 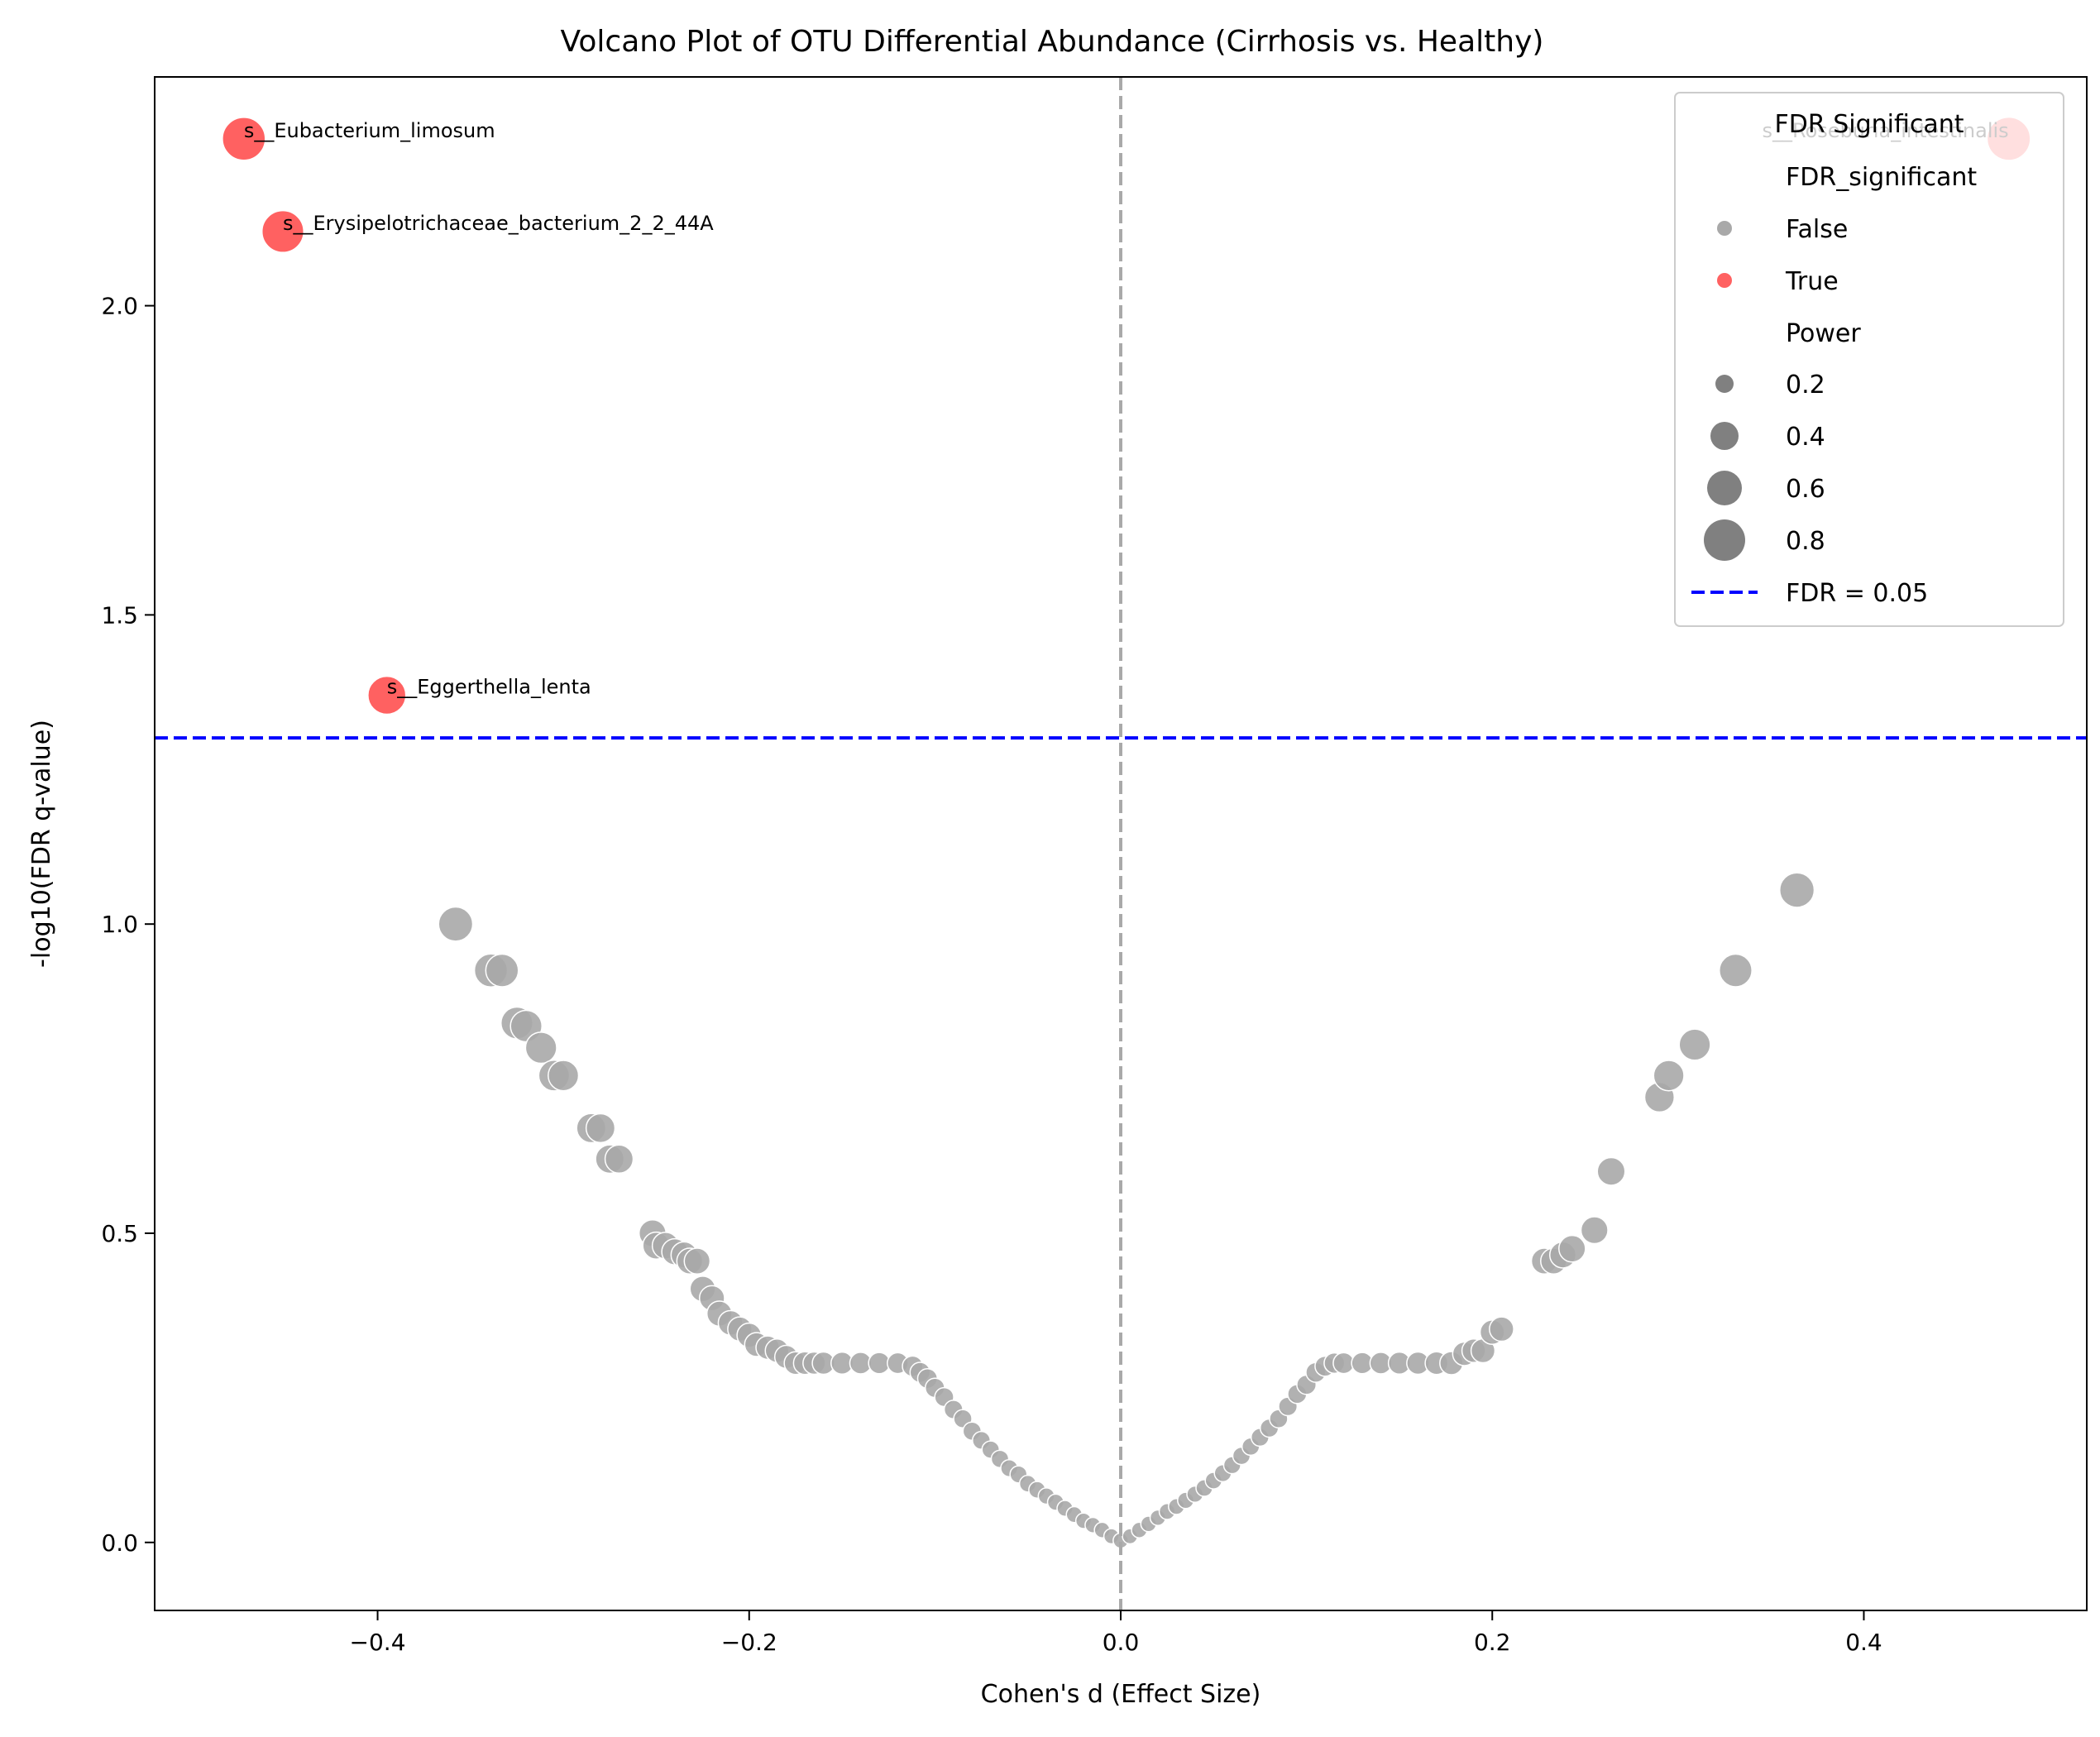 What do you see at coordinates (119, 615) in the screenshot?
I see `y-tick-label: 1.5` at bounding box center [119, 615].